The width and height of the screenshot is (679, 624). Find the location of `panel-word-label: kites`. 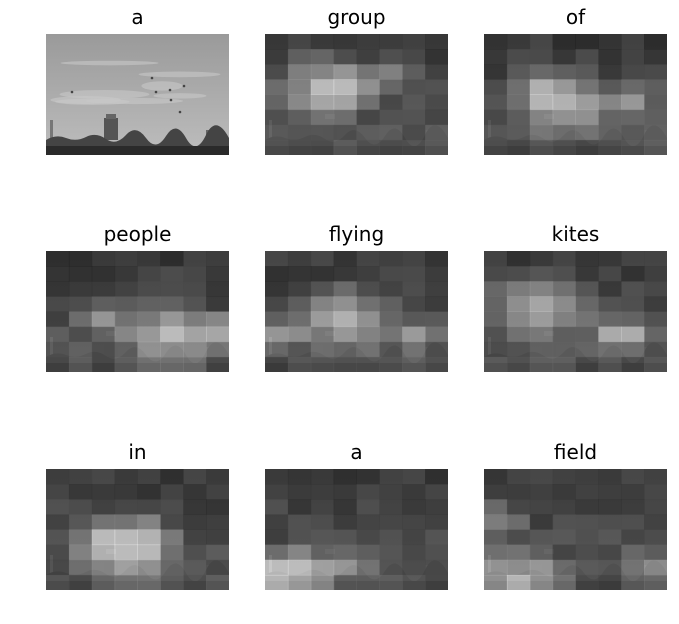

panel-word-label: kites is located at coordinates (575, 234).